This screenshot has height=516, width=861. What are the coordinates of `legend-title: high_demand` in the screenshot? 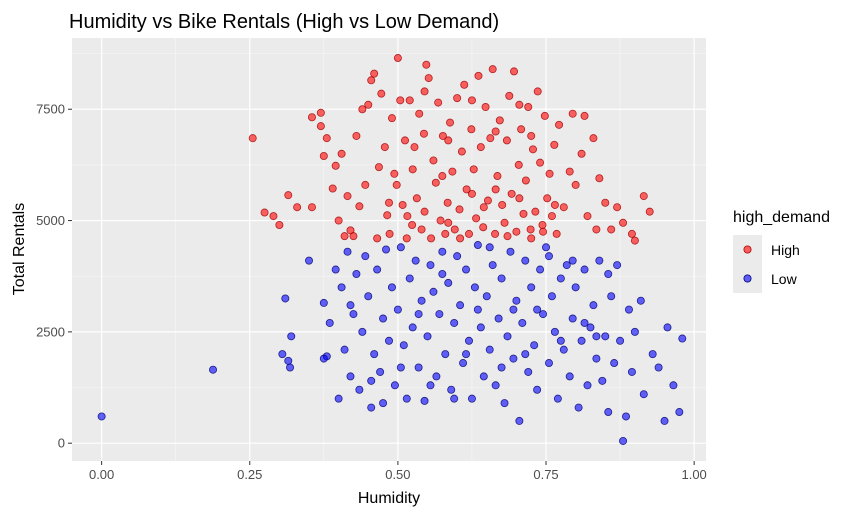 It's located at (781, 217).